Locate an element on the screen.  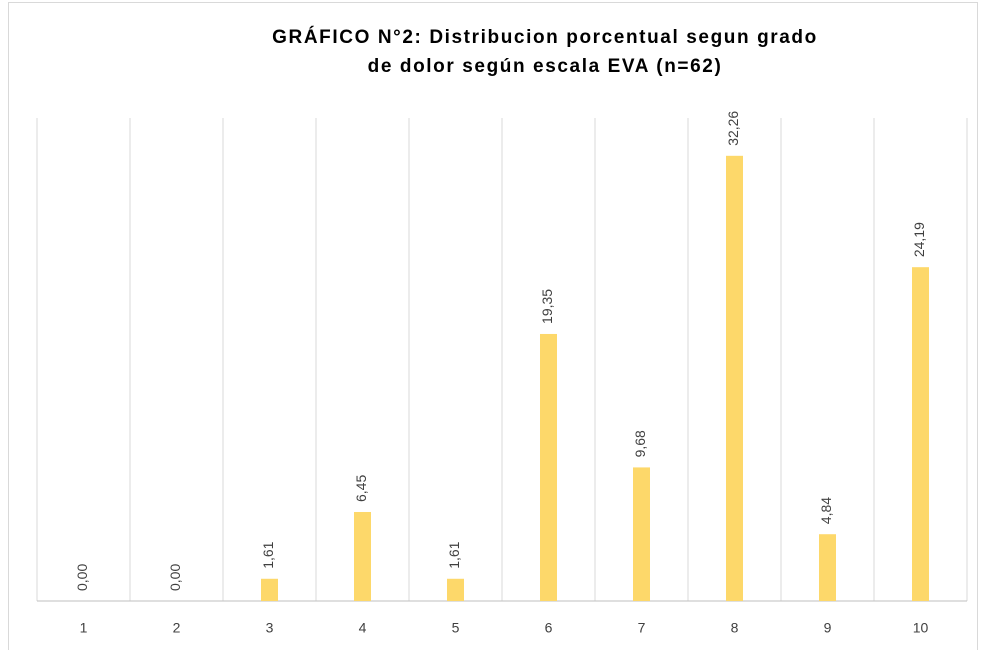
x-tick-label: 7 is located at coordinates (642, 628).